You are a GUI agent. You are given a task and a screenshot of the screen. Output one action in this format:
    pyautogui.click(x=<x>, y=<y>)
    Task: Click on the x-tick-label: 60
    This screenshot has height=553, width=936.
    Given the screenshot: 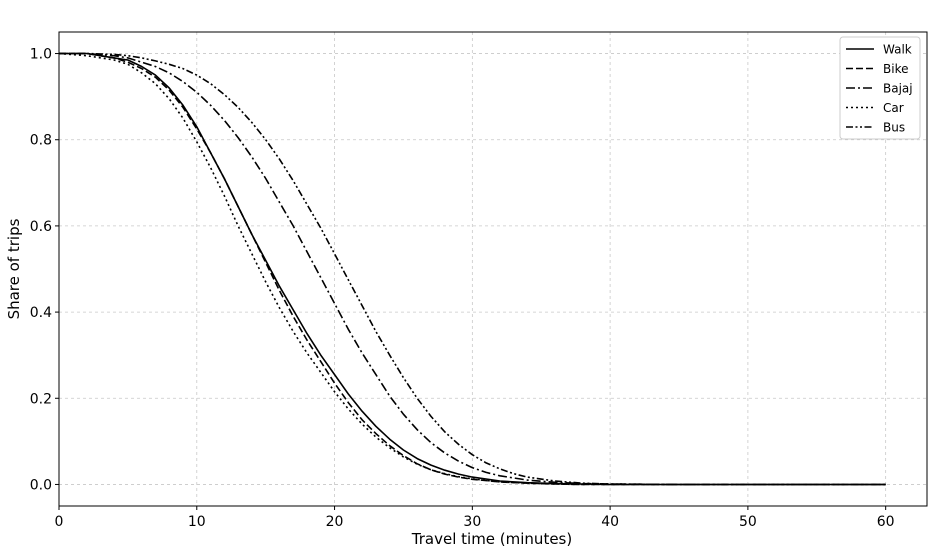 What is the action you would take?
    pyautogui.click(x=886, y=522)
    